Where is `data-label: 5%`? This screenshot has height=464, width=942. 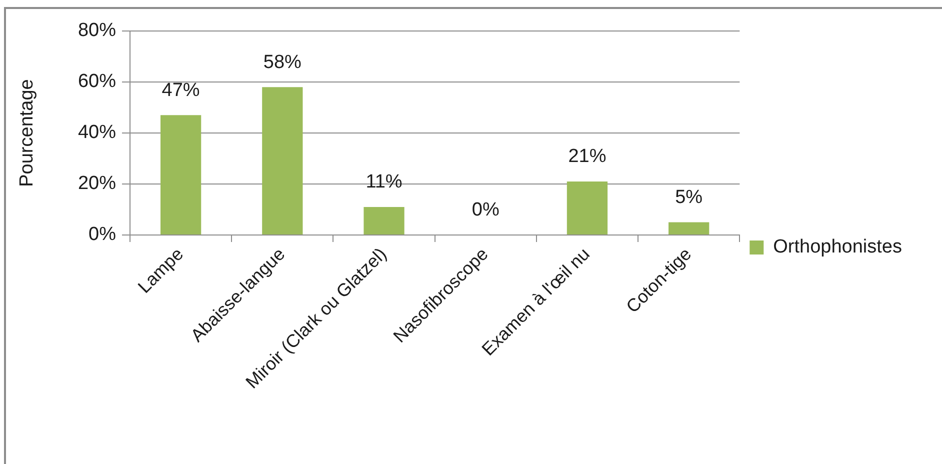
data-label: 5% is located at coordinates (689, 197).